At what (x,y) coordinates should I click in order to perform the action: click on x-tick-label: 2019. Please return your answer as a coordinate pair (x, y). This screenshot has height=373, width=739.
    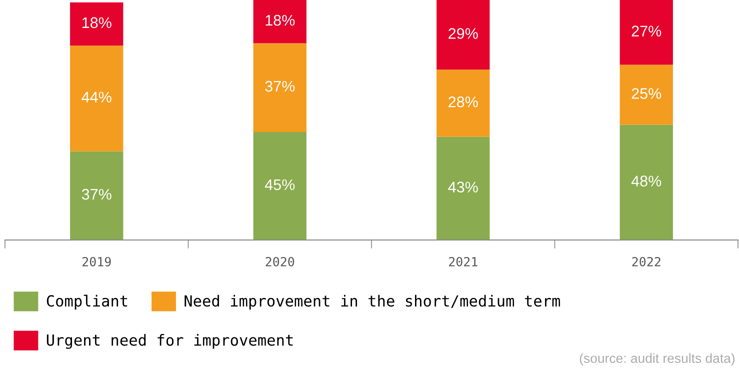
    Looking at the image, I should click on (96, 261).